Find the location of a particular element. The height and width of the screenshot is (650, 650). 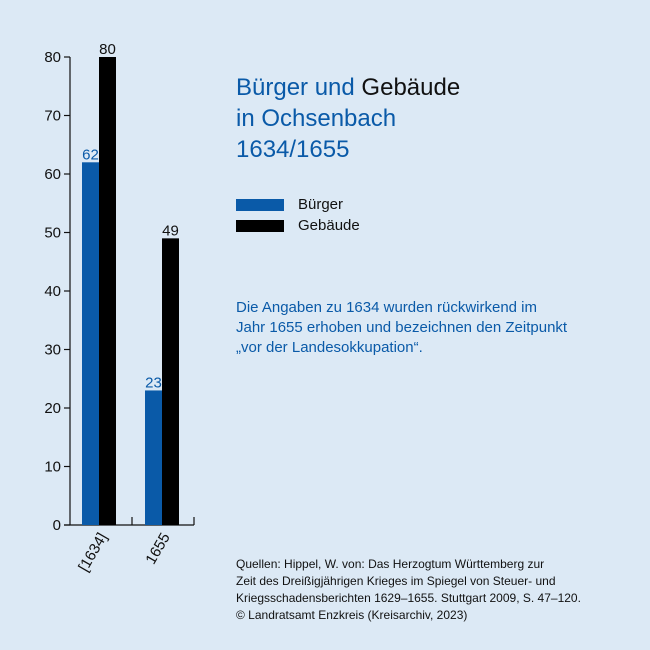

x-tick-label: [1634] is located at coordinates (93, 552).